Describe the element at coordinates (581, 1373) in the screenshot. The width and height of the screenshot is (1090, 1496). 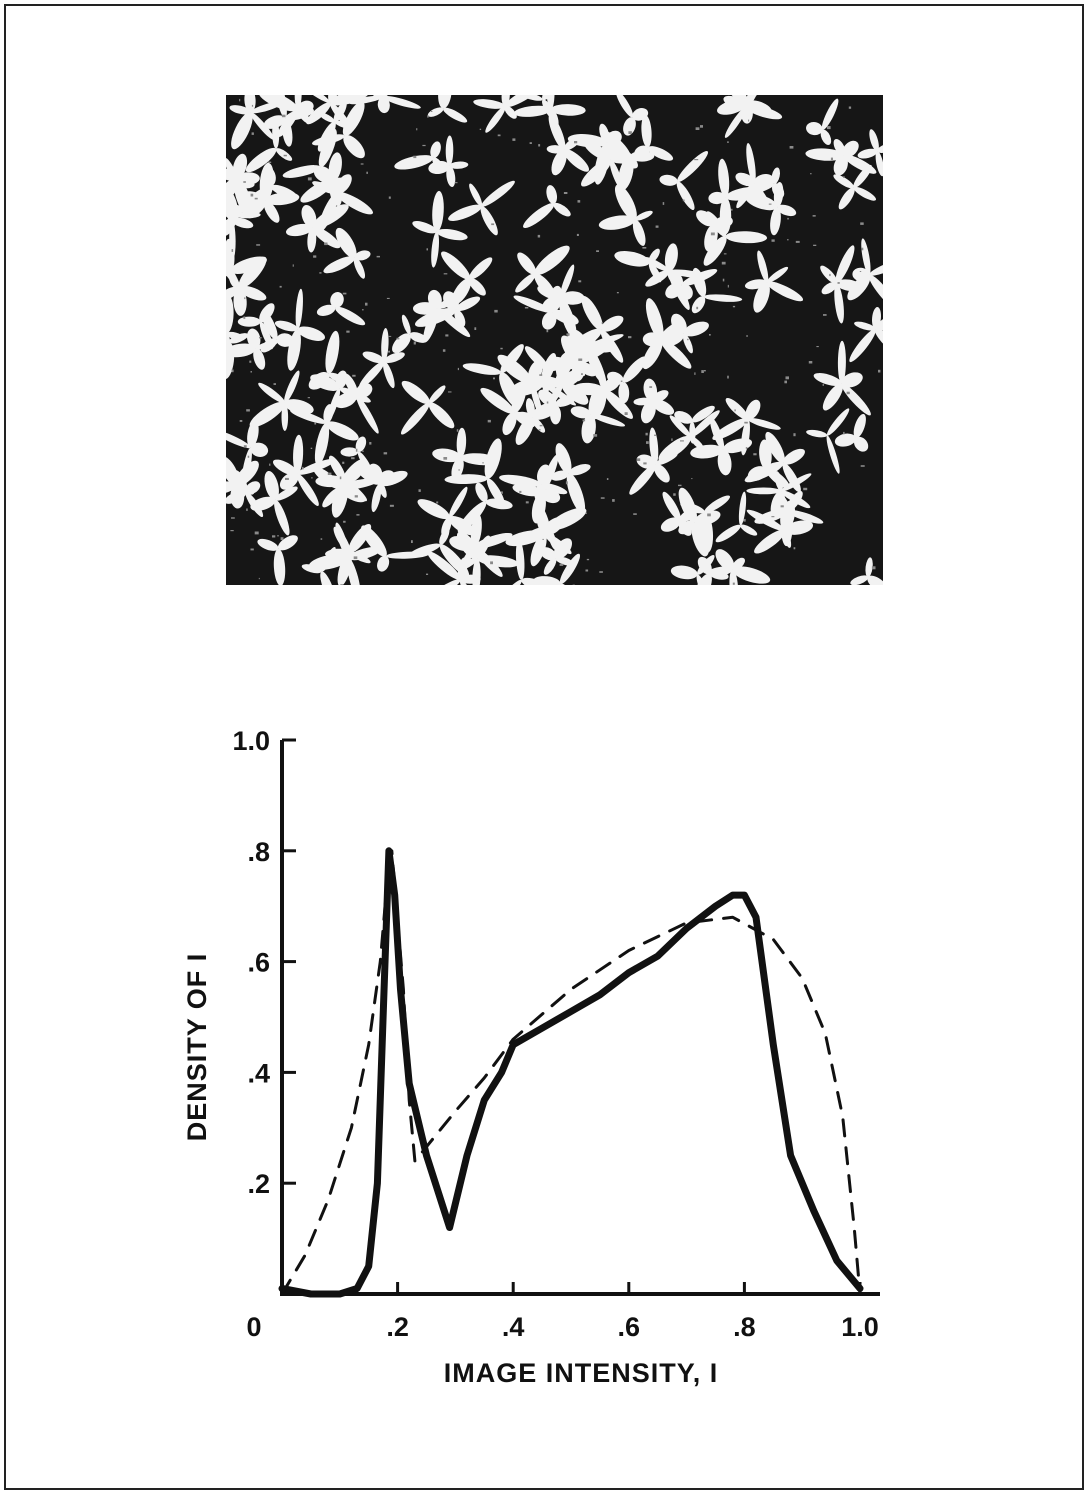
I see `x-axis-title: IMAGE INTENSITY, I` at that location.